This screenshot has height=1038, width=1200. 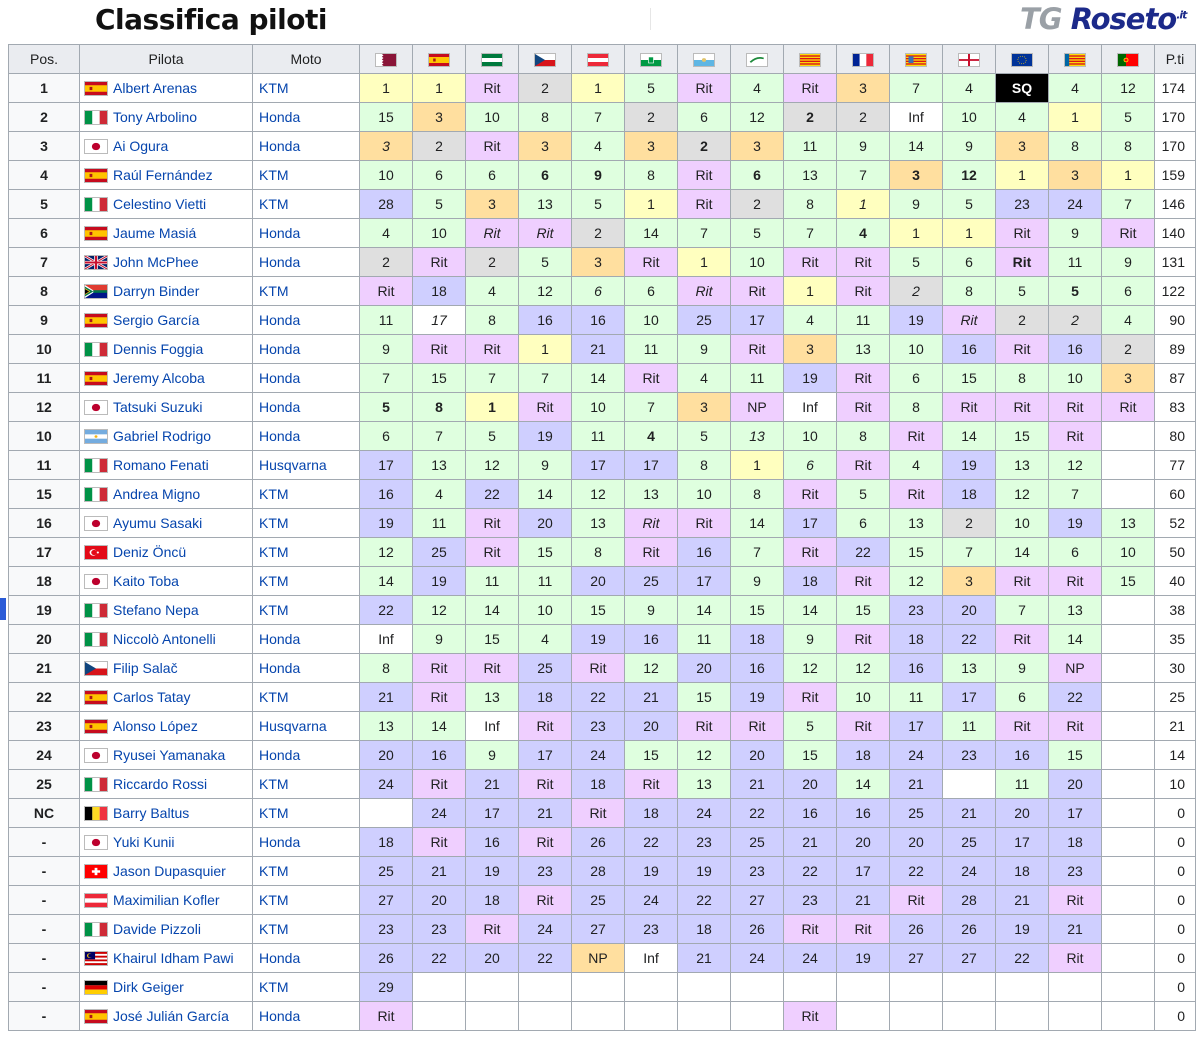 I want to click on position-cell: -, so click(x=44, y=842).